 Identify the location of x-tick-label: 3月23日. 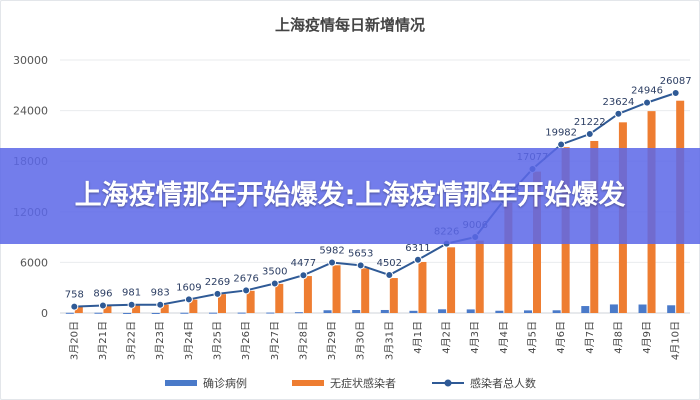
(160, 340).